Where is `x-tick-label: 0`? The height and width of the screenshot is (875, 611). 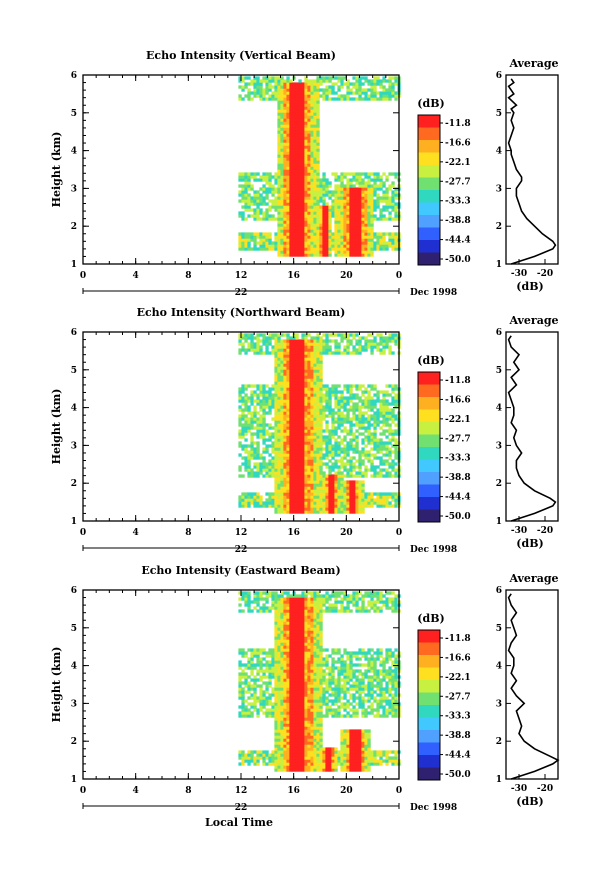 x-tick-label: 0 is located at coordinates (83, 276).